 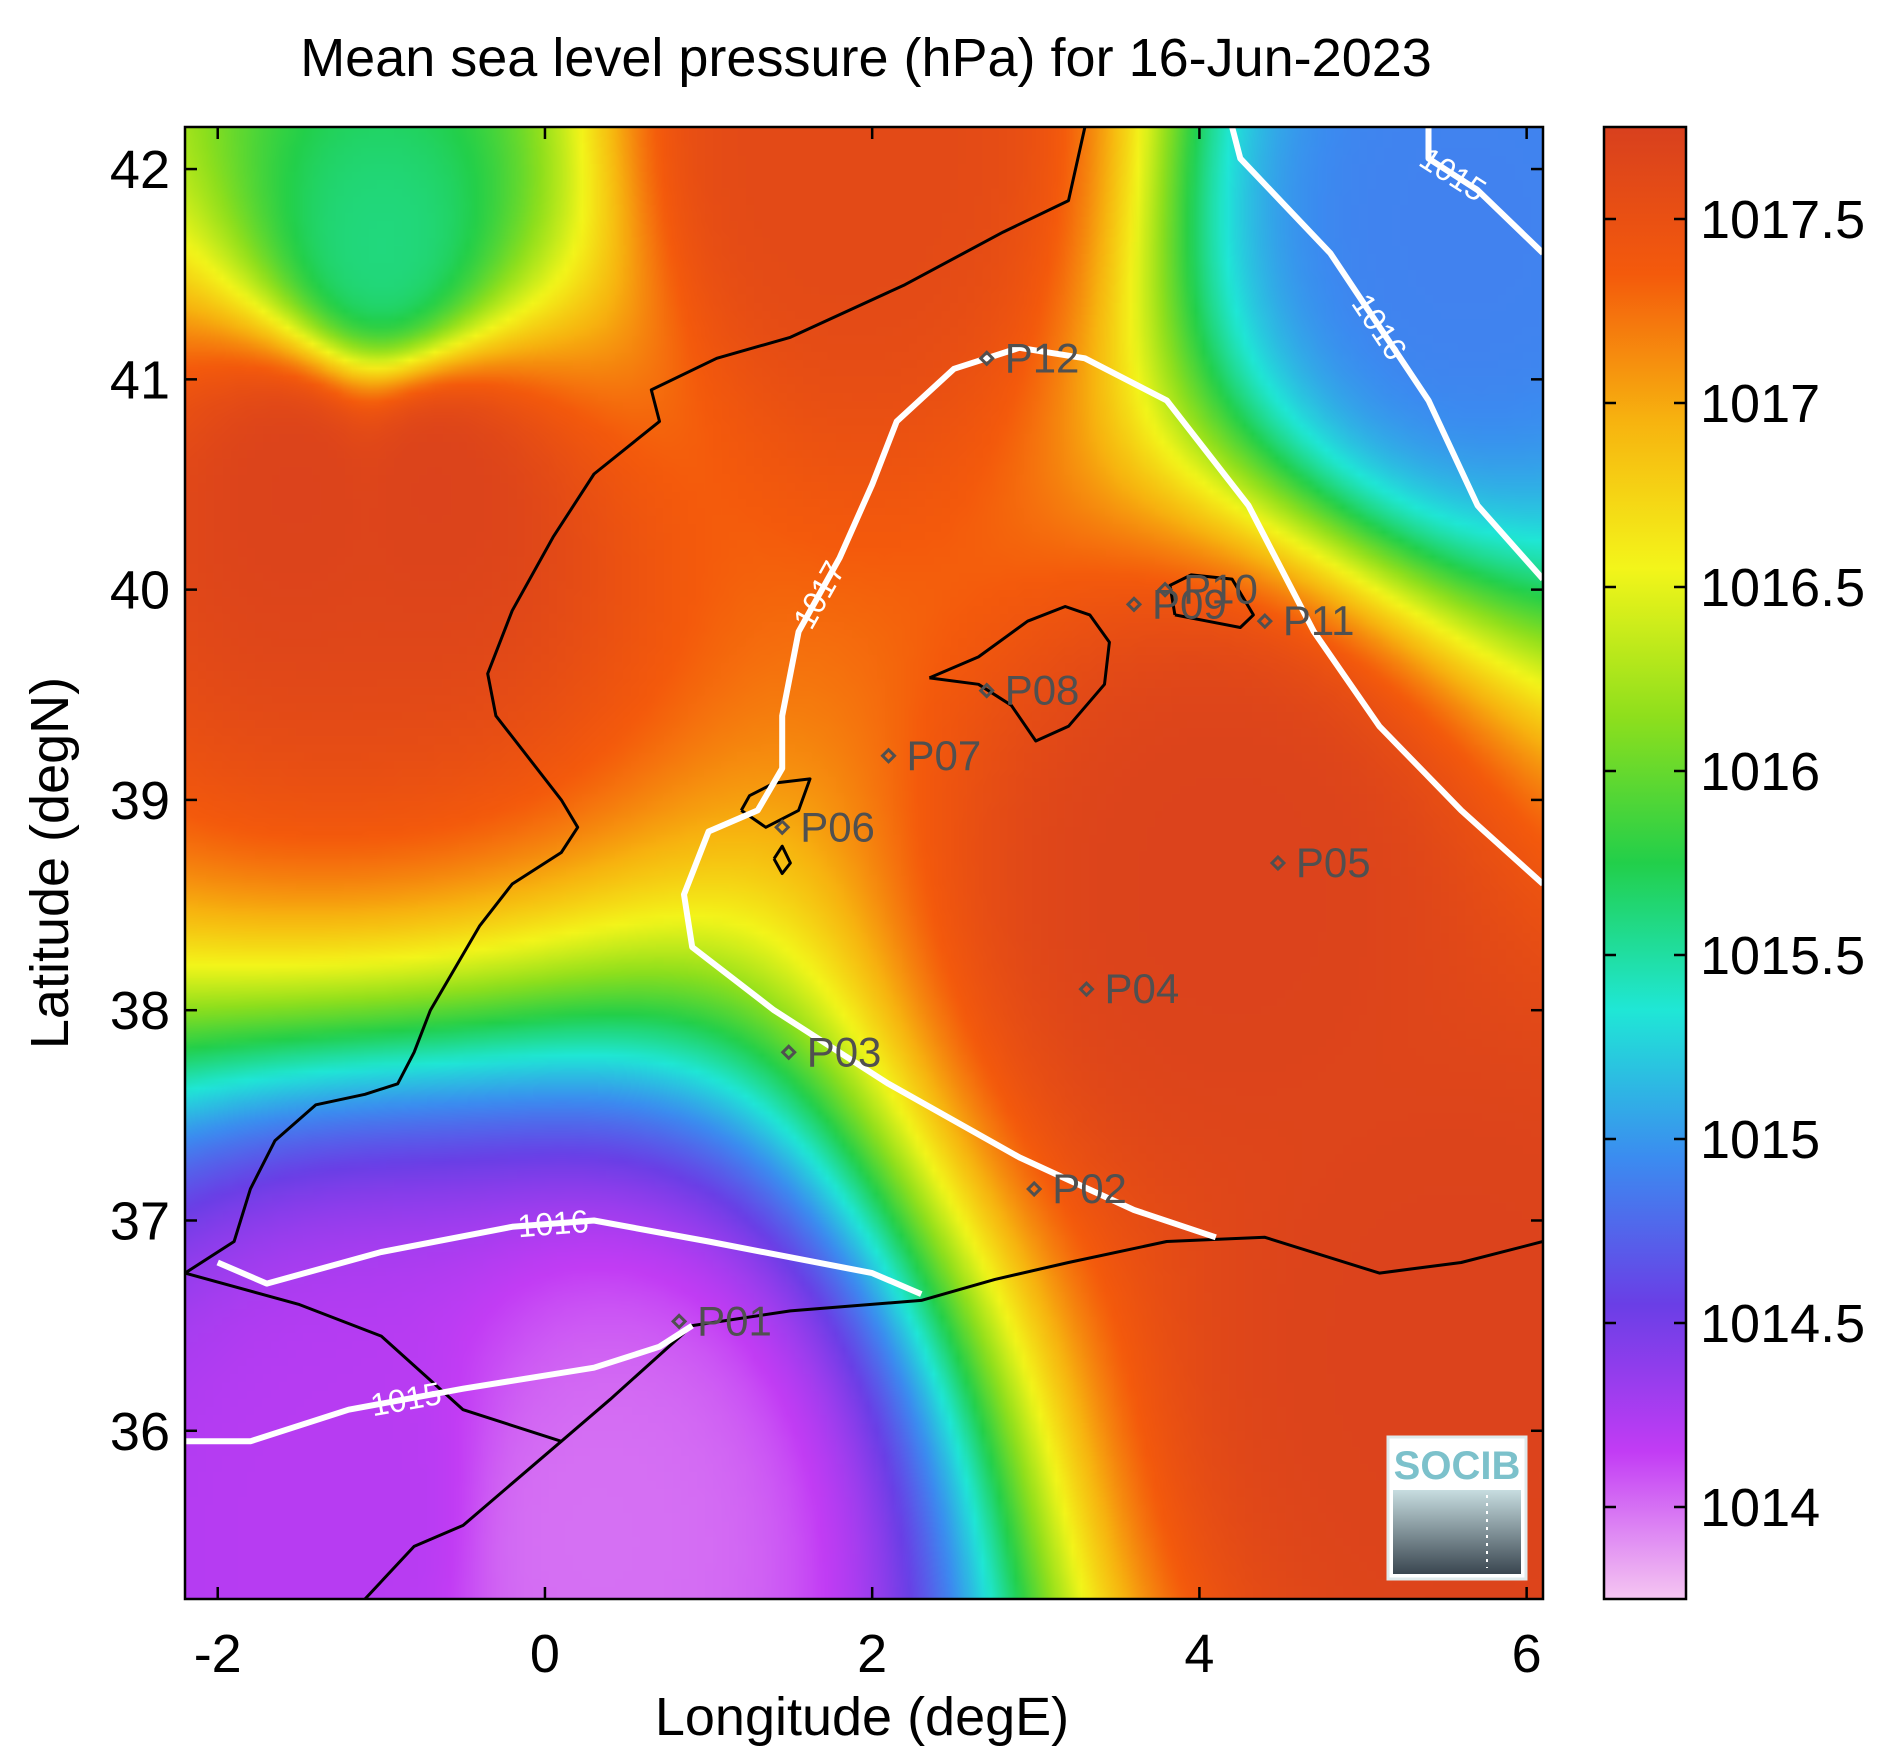 What do you see at coordinates (1042, 357) in the screenshot?
I see `station-label: P12` at bounding box center [1042, 357].